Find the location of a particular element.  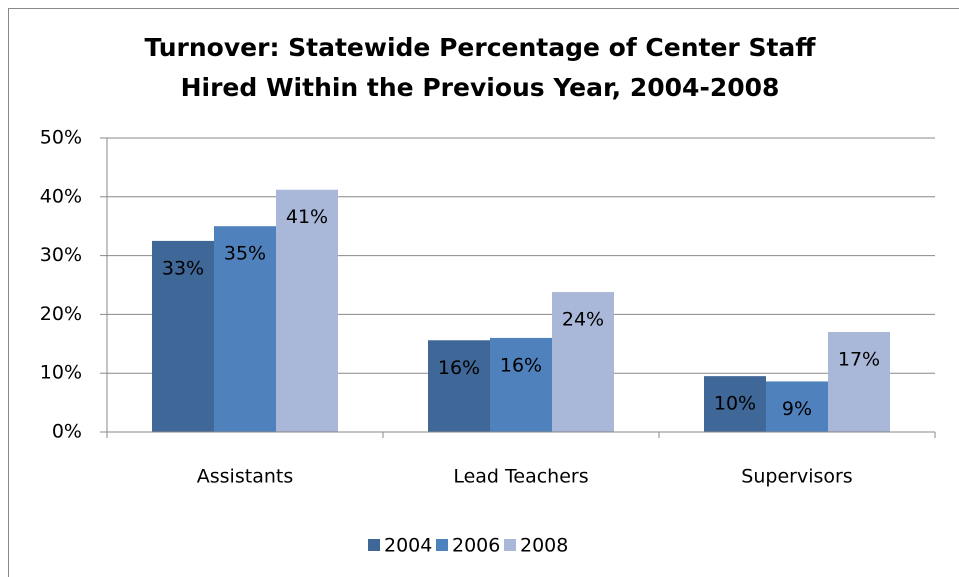

value-label: 10% is located at coordinates (735, 404).